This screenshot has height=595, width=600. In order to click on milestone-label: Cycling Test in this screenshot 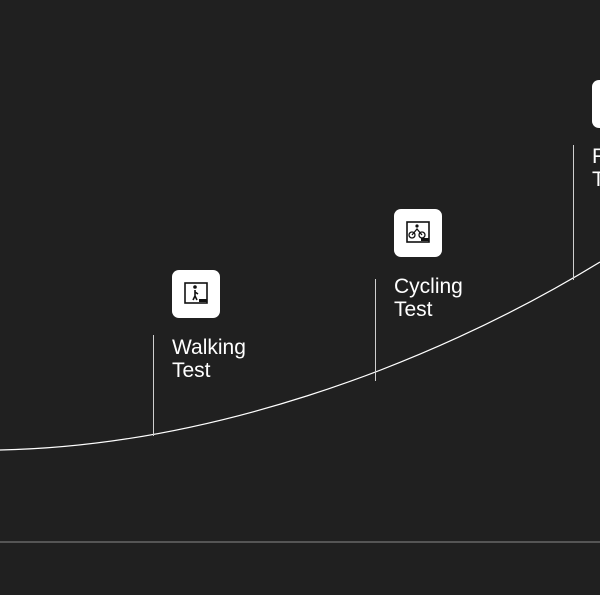, I will do `click(428, 298)`.